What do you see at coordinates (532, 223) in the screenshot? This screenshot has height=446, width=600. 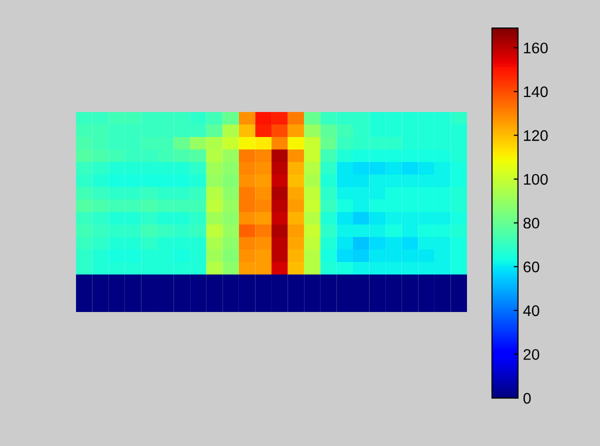 I see `color-bar-label: 80` at bounding box center [532, 223].